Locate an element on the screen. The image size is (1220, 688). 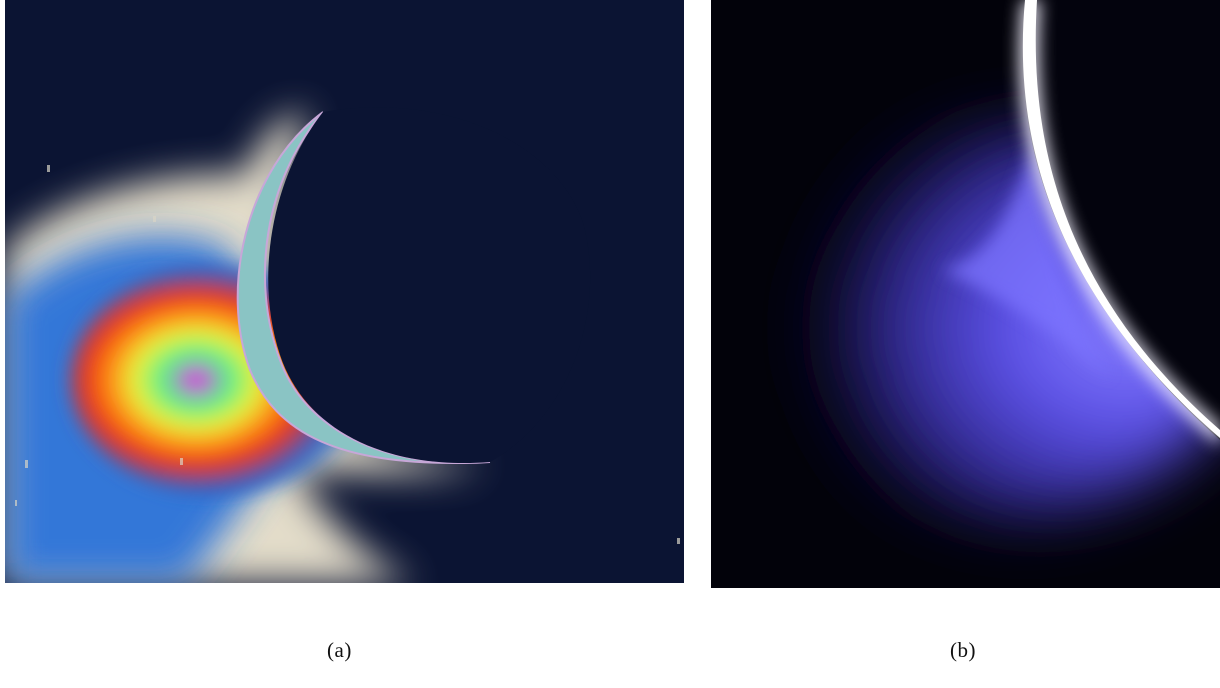
panel-a-caption: (a) is located at coordinates (339, 650).